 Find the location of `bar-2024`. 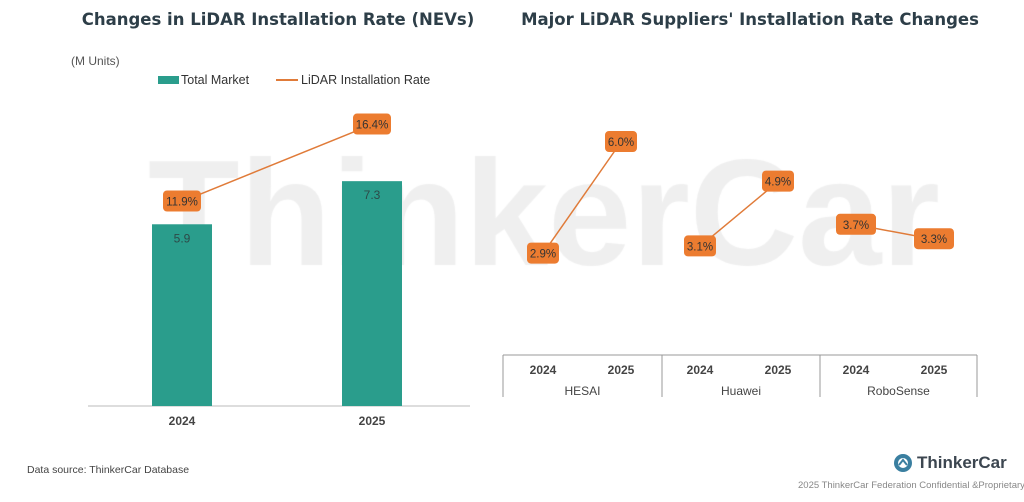

bar-2024 is located at coordinates (182, 315).